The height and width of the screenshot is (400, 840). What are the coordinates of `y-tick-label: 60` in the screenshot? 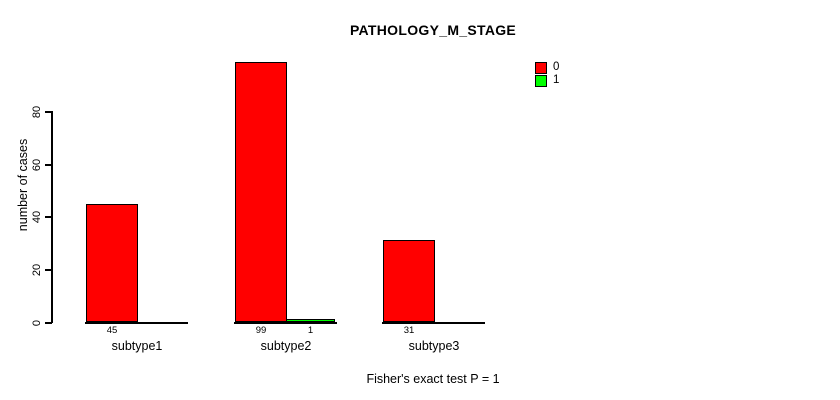 It's located at (37, 165).